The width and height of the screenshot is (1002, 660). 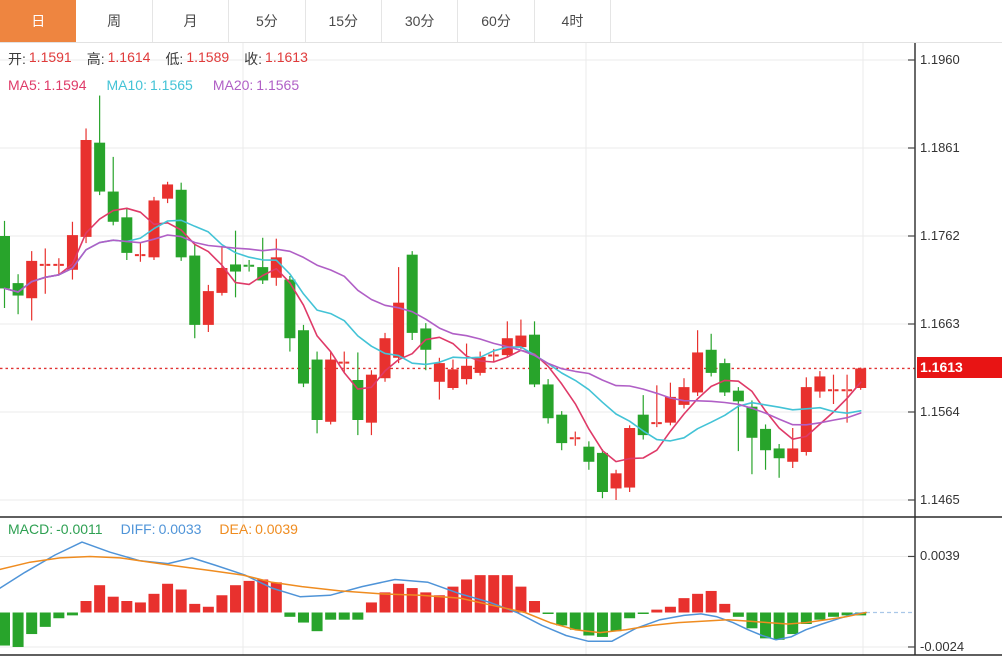 I want to click on tab-60min: 60分, so click(x=496, y=21).